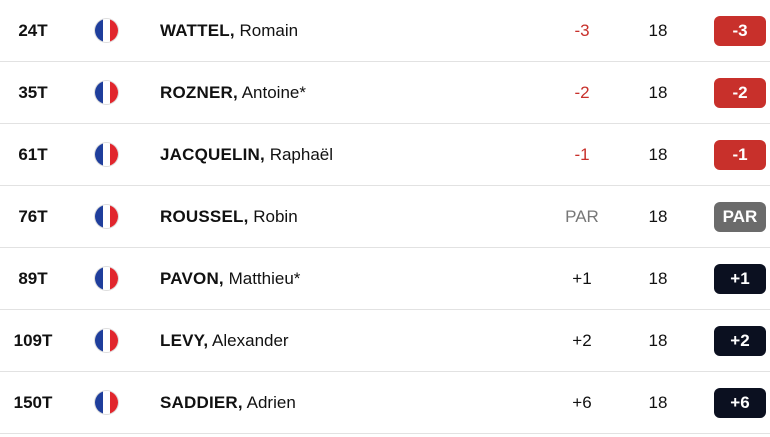 This screenshot has height=437, width=770. I want to click on position: 89T, so click(33, 278).